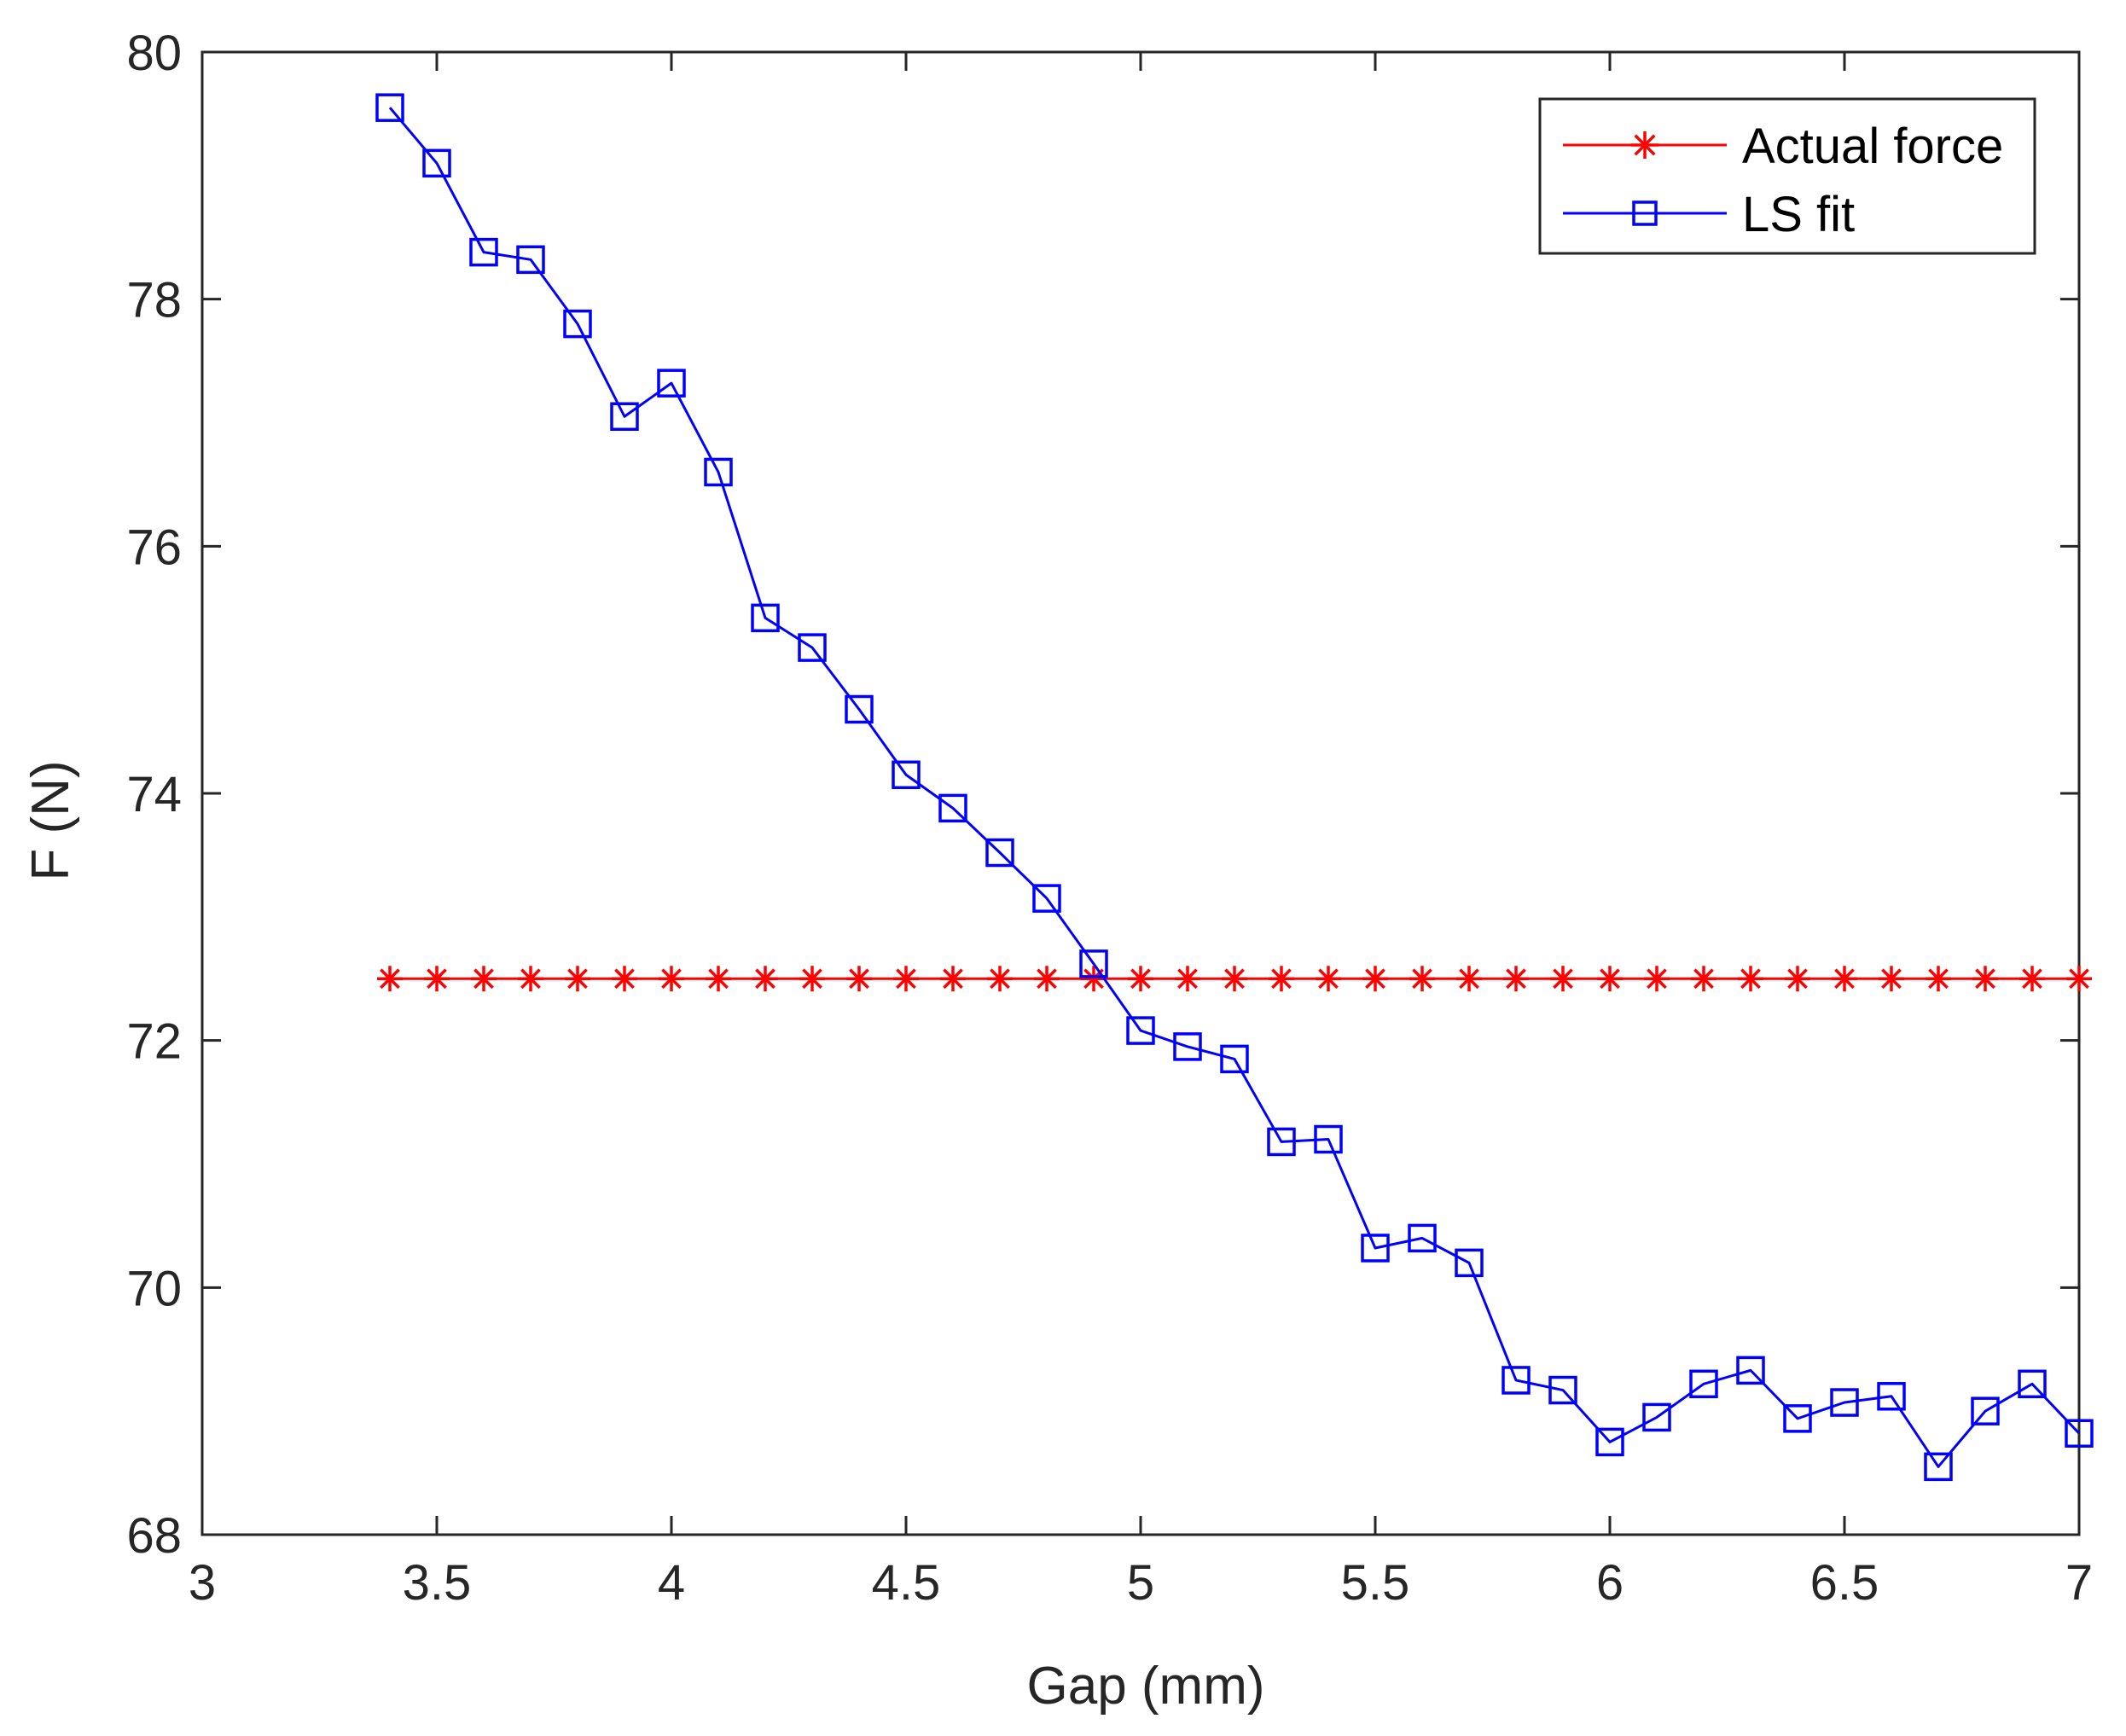 Image resolution: width=2126 pixels, height=1736 pixels. What do you see at coordinates (907, 1583) in the screenshot?
I see `x-tick-label: 4.5` at bounding box center [907, 1583].